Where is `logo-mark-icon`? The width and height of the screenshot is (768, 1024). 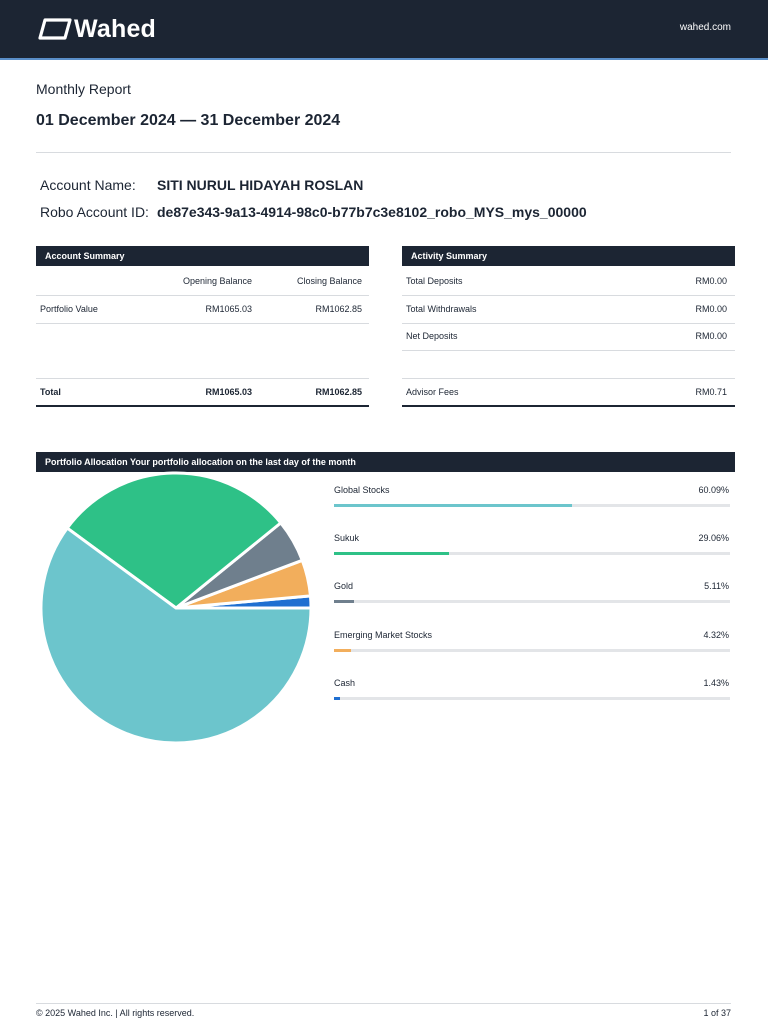
logo-mark-icon is located at coordinates (55, 29).